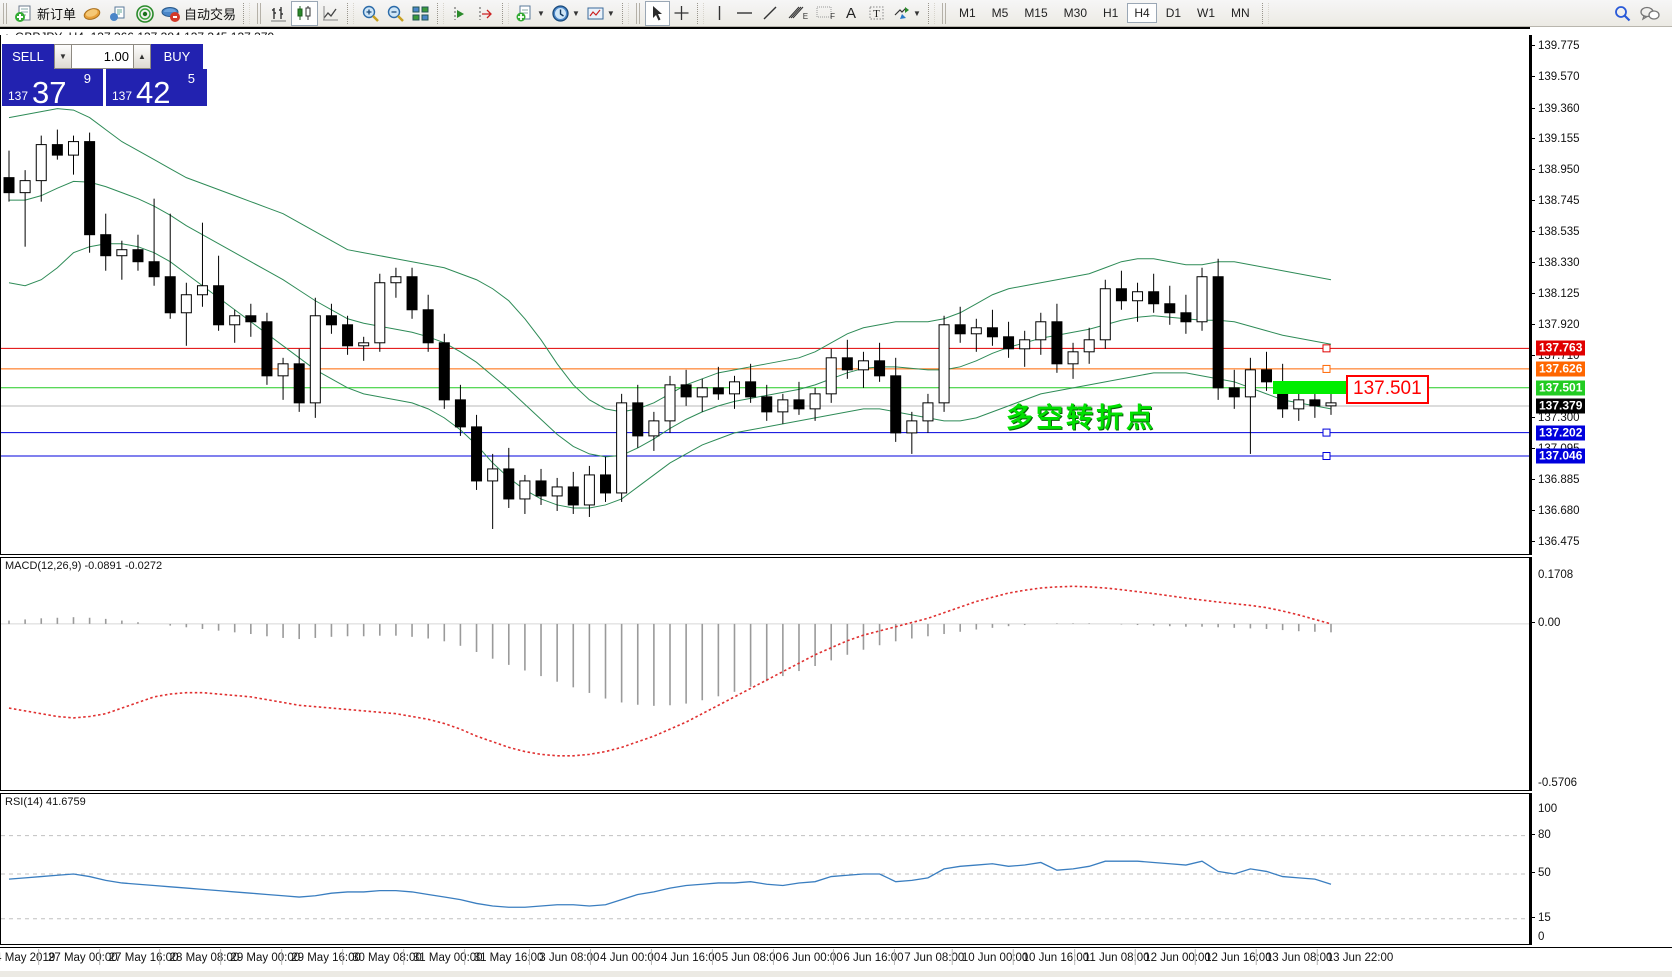  What do you see at coordinates (104, 88) in the screenshot?
I see `one-click-quotes-row: 137 37 9 137 42 5` at bounding box center [104, 88].